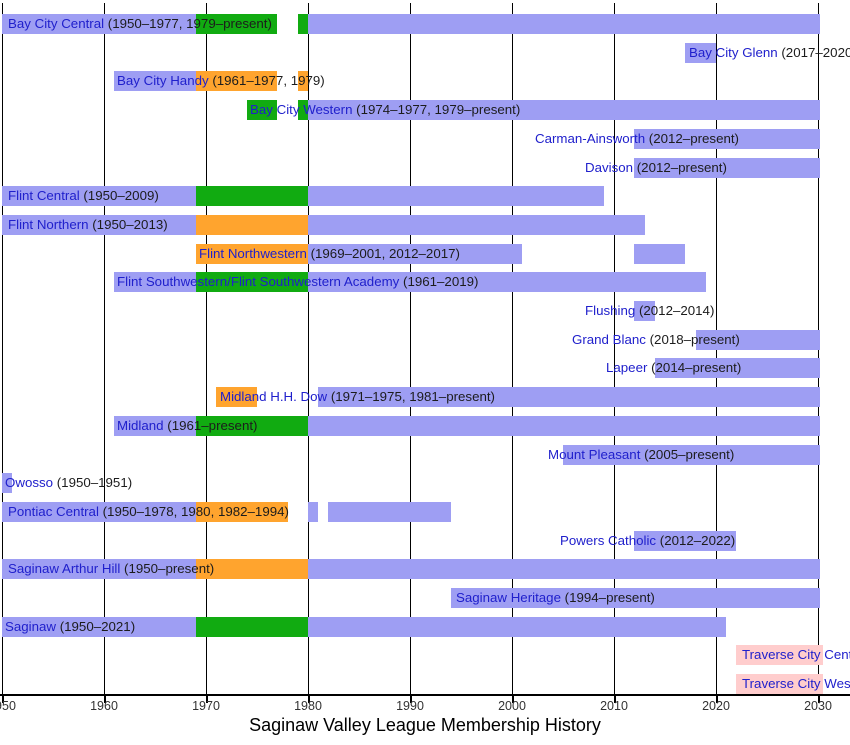 The width and height of the screenshot is (850, 745). What do you see at coordinates (188, 23) in the screenshot?
I see `membership-years: (1950–1977, 1979–present)` at bounding box center [188, 23].